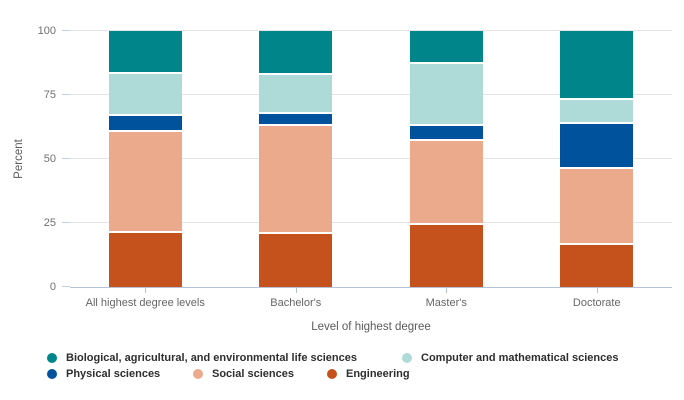 Image resolution: width=684 pixels, height=400 pixels. Describe the element at coordinates (52, 287) in the screenshot. I see `y-tick-label: 0` at that location.